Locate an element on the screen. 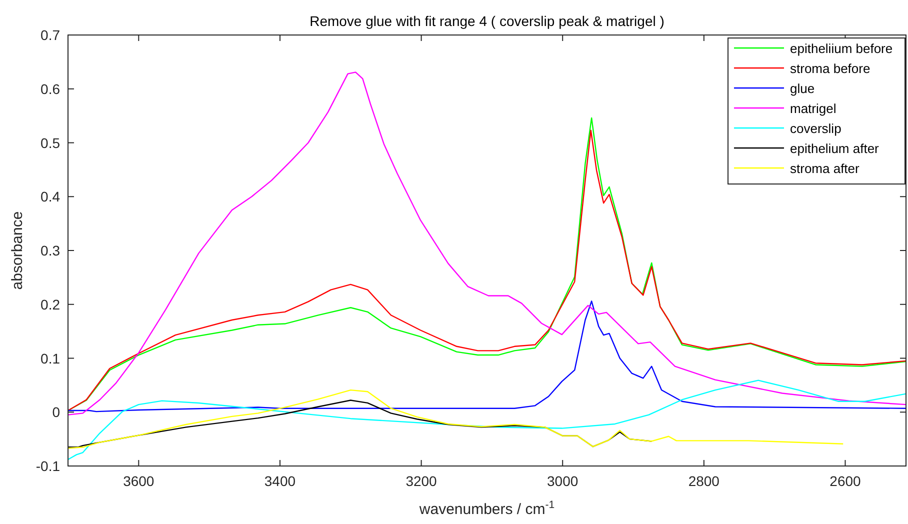 This screenshot has width=908, height=524. x-tick-label: 3600 is located at coordinates (138, 481).